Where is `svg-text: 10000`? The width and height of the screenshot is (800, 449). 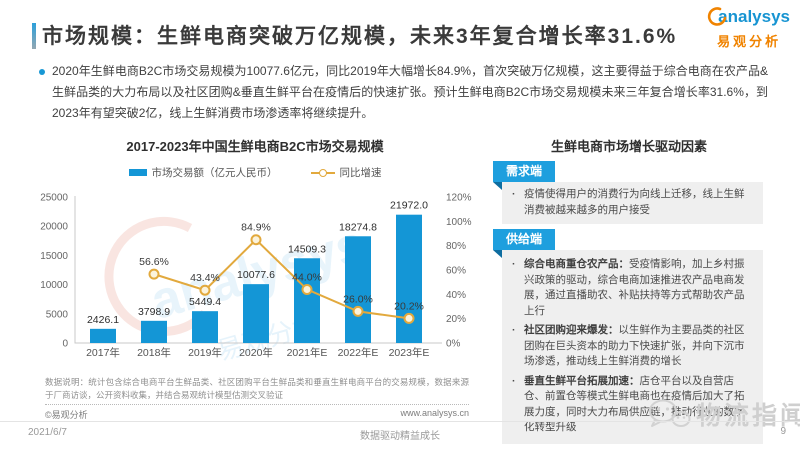 svg-text: 10000 is located at coordinates (54, 285).